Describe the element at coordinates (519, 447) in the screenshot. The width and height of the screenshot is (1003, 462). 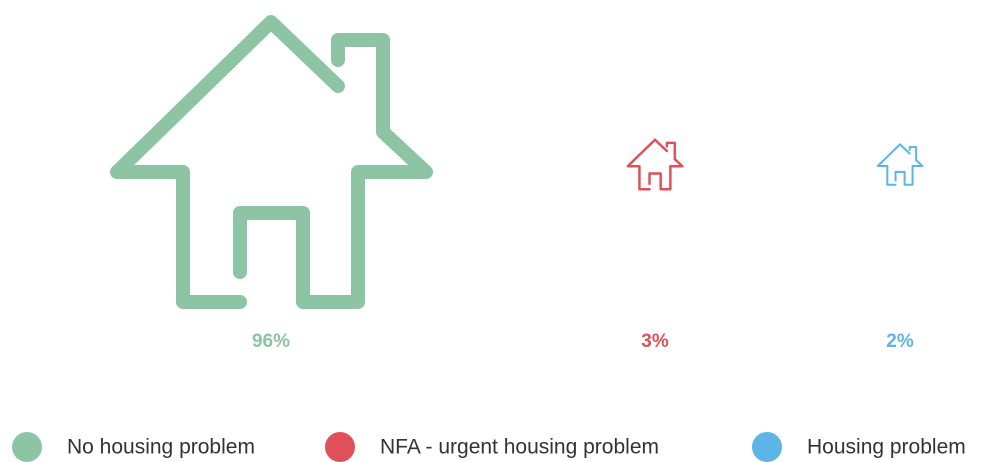
I see `legend-label: NFA - urgent housing problem` at that location.